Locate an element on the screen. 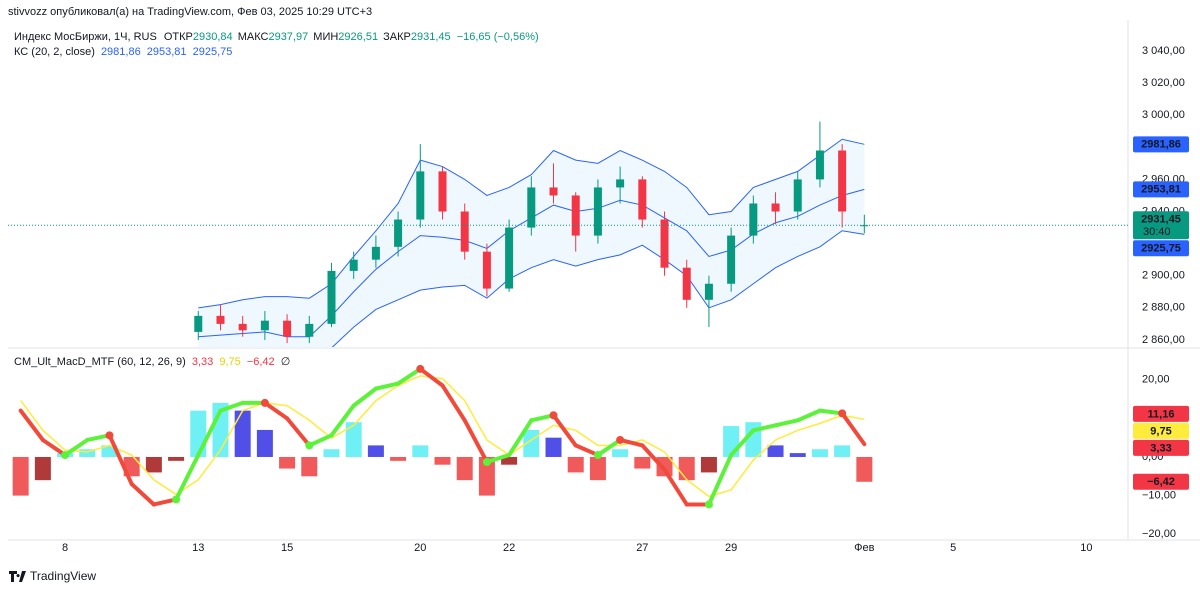 This screenshot has width=1200, height=591. change: −16,65 (−0,56%) is located at coordinates (498, 37).